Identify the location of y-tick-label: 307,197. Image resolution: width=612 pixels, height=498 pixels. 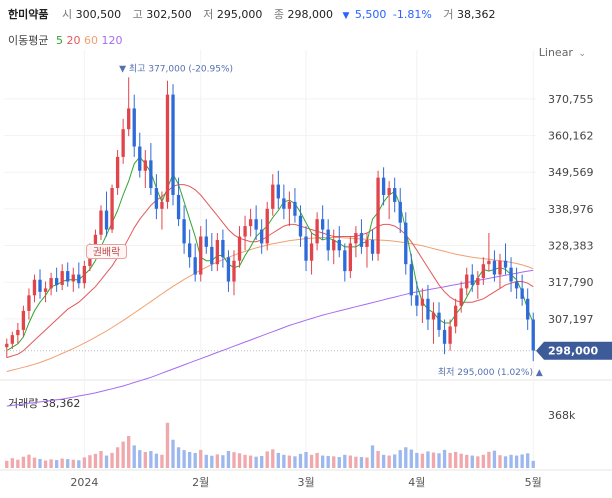
(571, 319).